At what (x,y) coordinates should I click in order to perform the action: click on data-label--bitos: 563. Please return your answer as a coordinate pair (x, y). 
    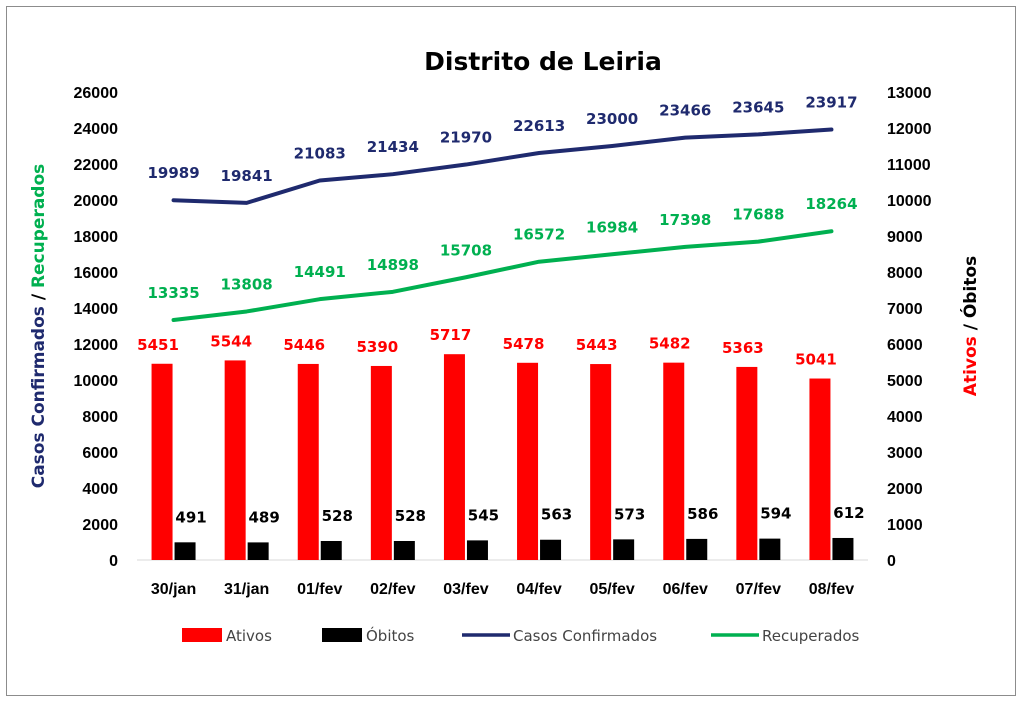
    Looking at the image, I should click on (556, 515).